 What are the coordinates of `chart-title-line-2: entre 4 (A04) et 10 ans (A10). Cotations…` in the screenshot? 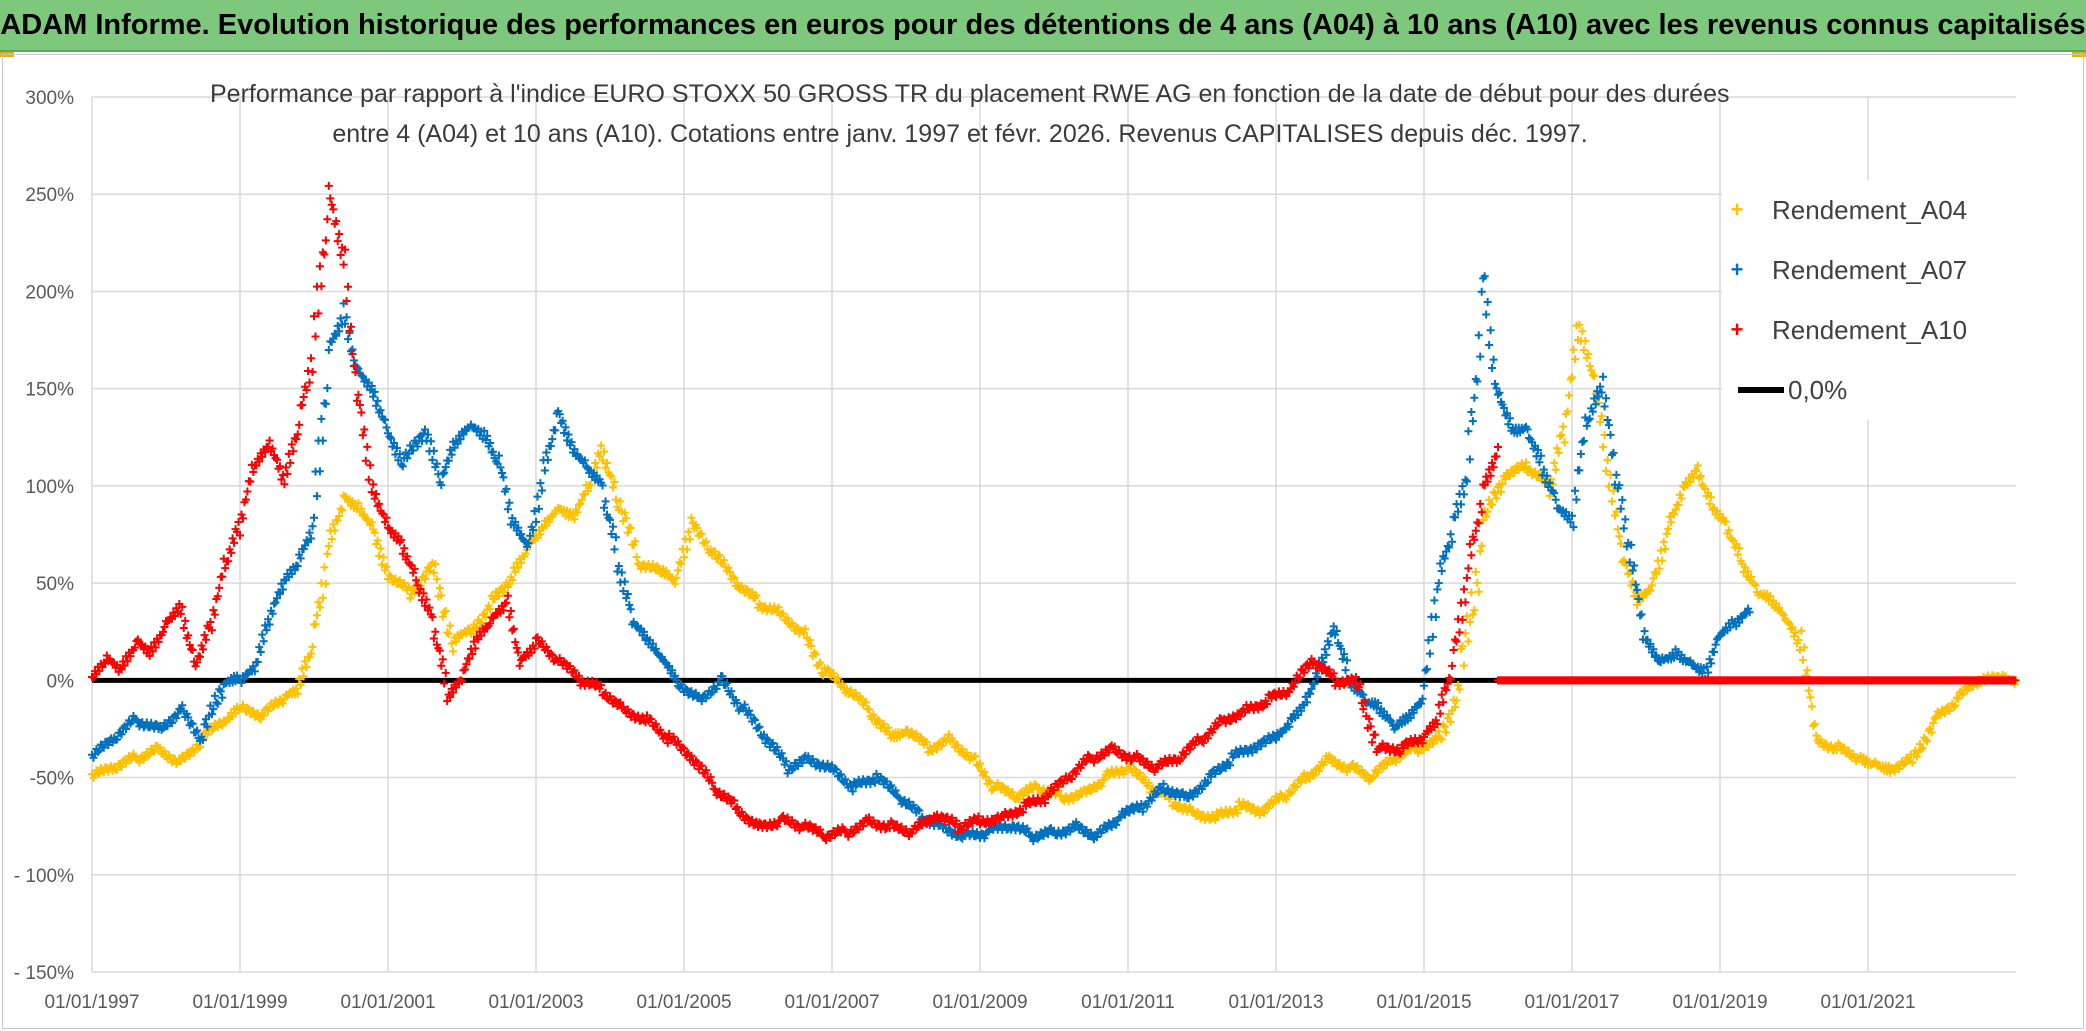 It's located at (960, 134).